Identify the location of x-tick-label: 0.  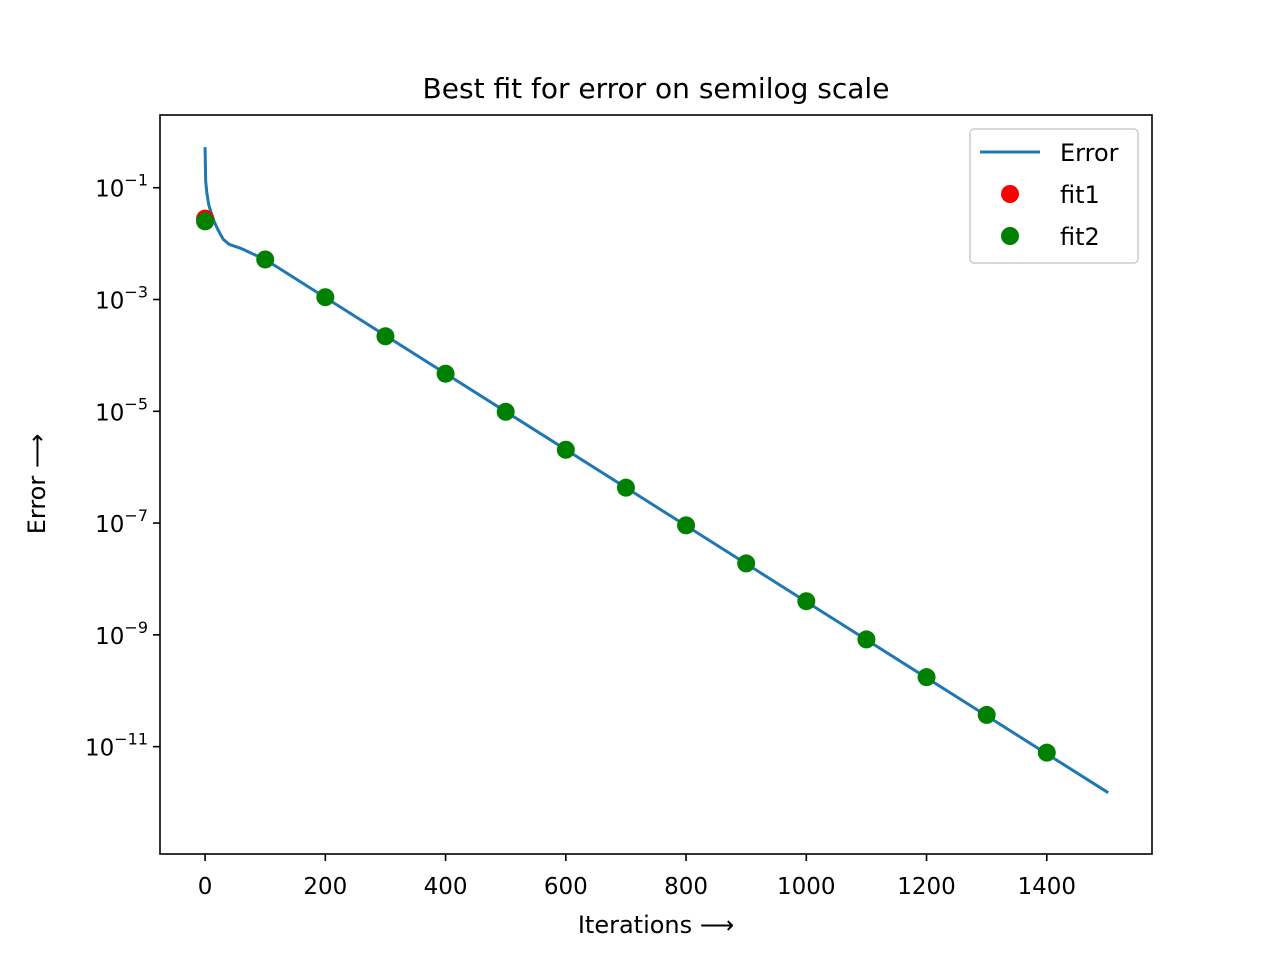
(205, 887).